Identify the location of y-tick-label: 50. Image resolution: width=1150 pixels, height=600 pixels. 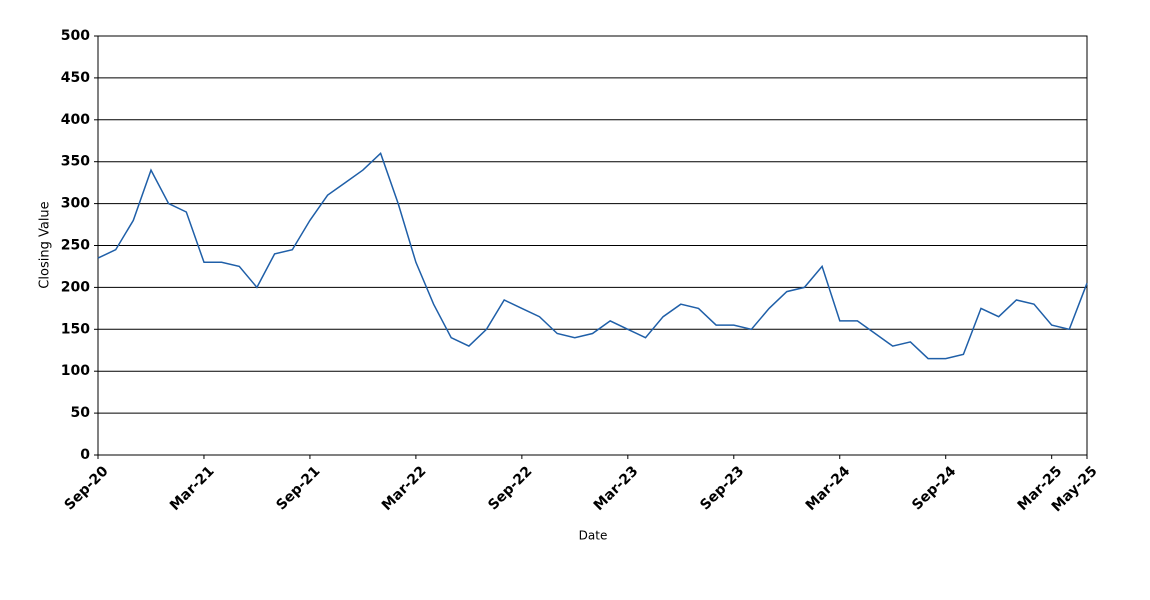
(81, 413).